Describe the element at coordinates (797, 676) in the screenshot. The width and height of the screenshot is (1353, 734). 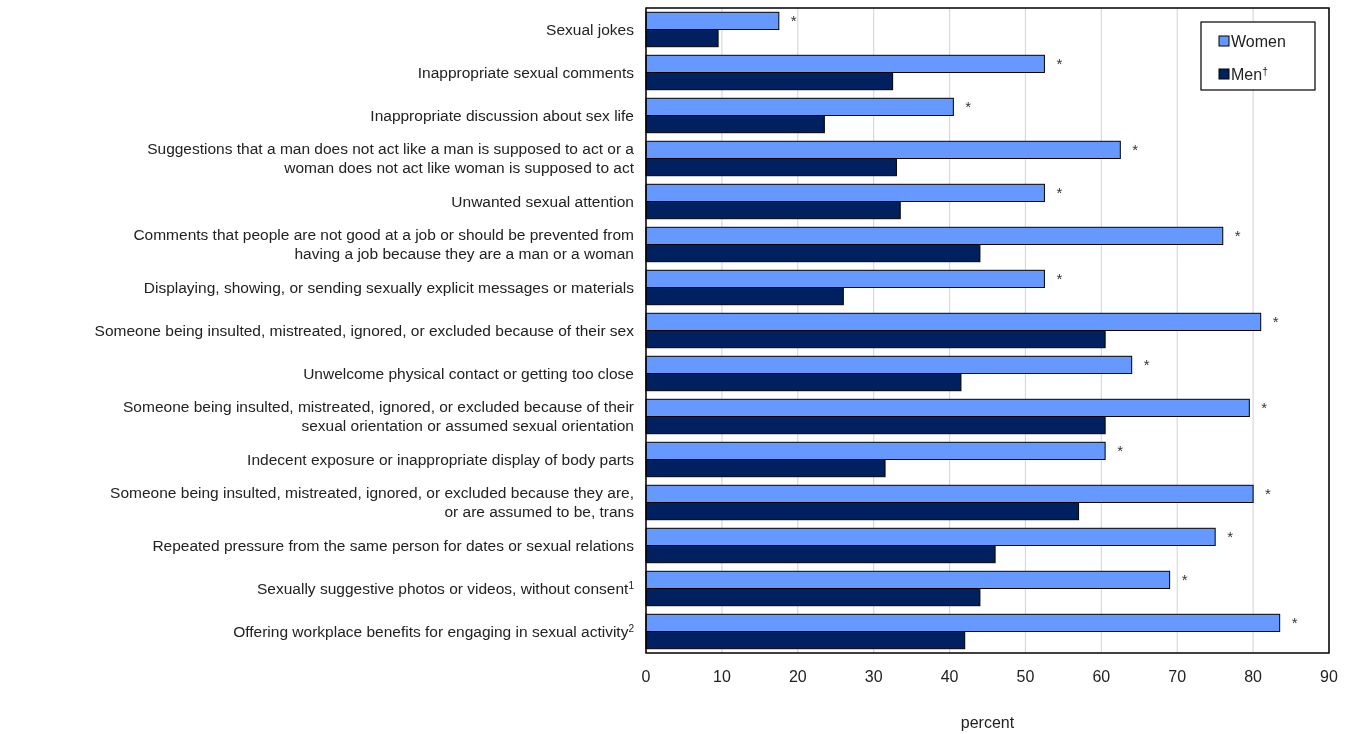
I see `x-tick-label: 20` at that location.